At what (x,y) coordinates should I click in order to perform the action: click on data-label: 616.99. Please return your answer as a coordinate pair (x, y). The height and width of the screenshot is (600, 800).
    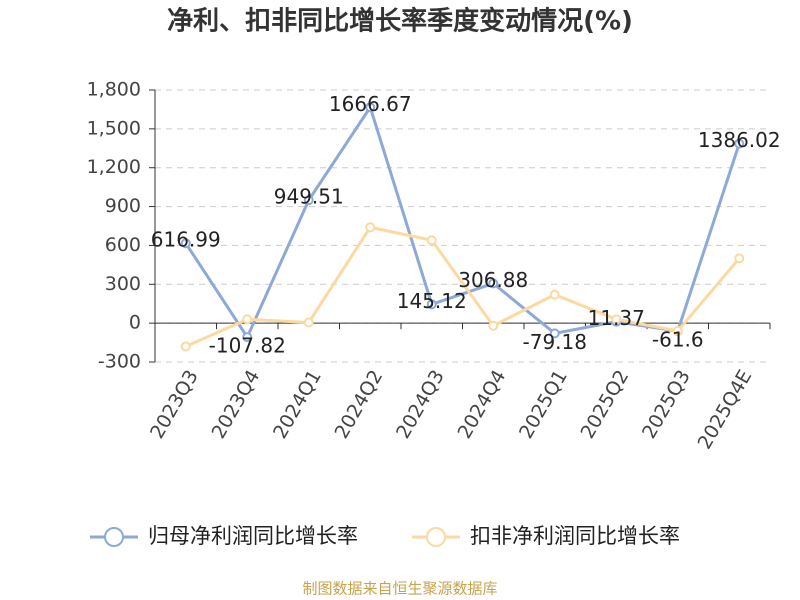
    Looking at the image, I should click on (186, 240).